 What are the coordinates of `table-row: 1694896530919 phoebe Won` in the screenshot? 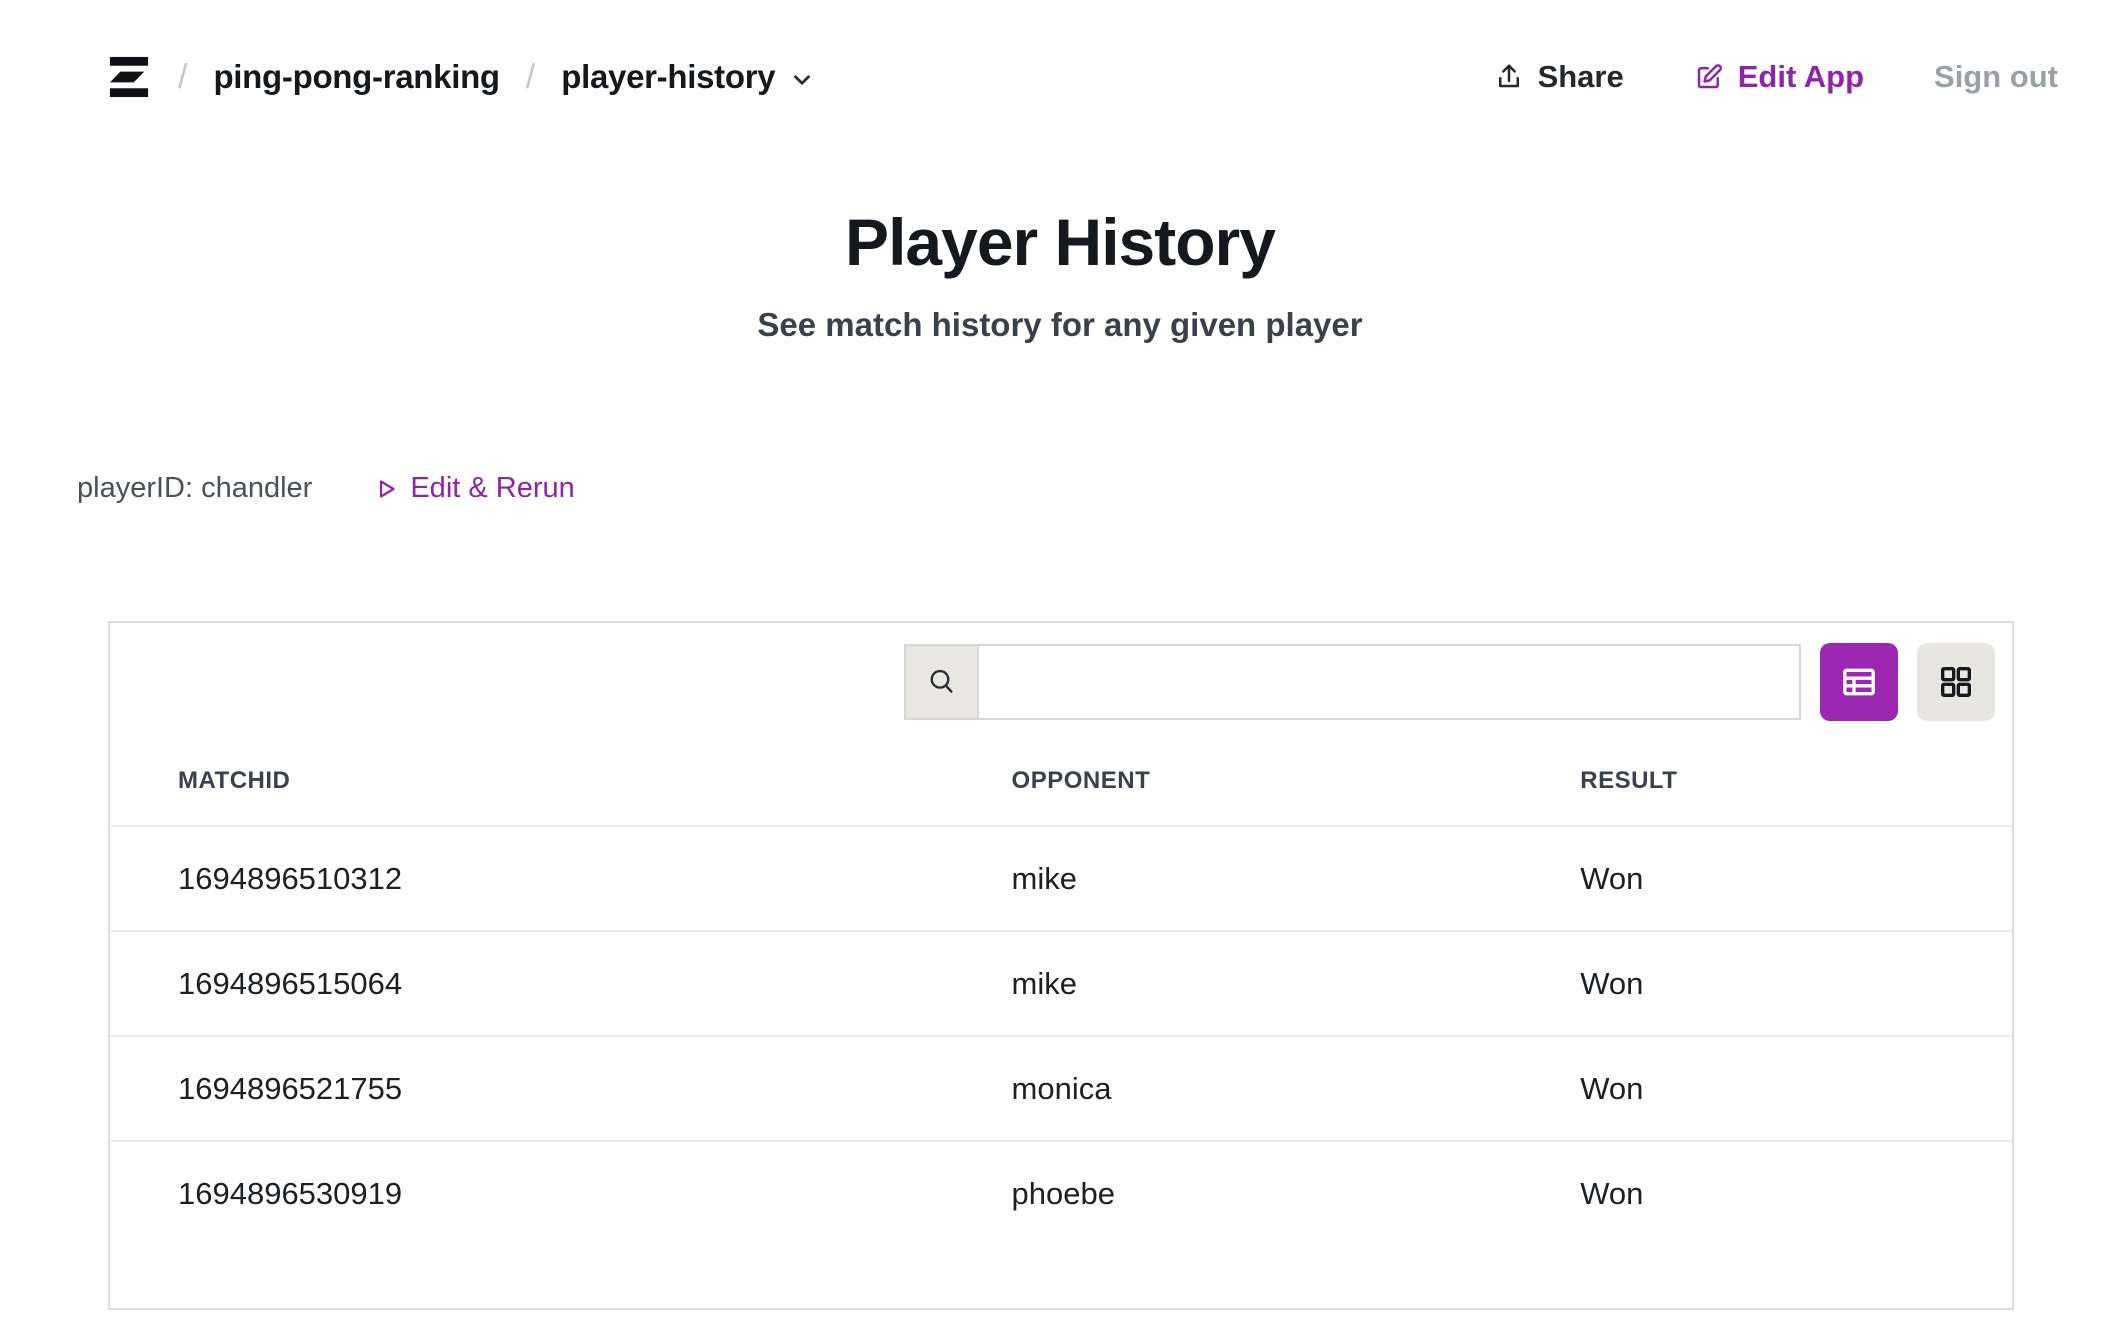 It's located at (1061, 1193).